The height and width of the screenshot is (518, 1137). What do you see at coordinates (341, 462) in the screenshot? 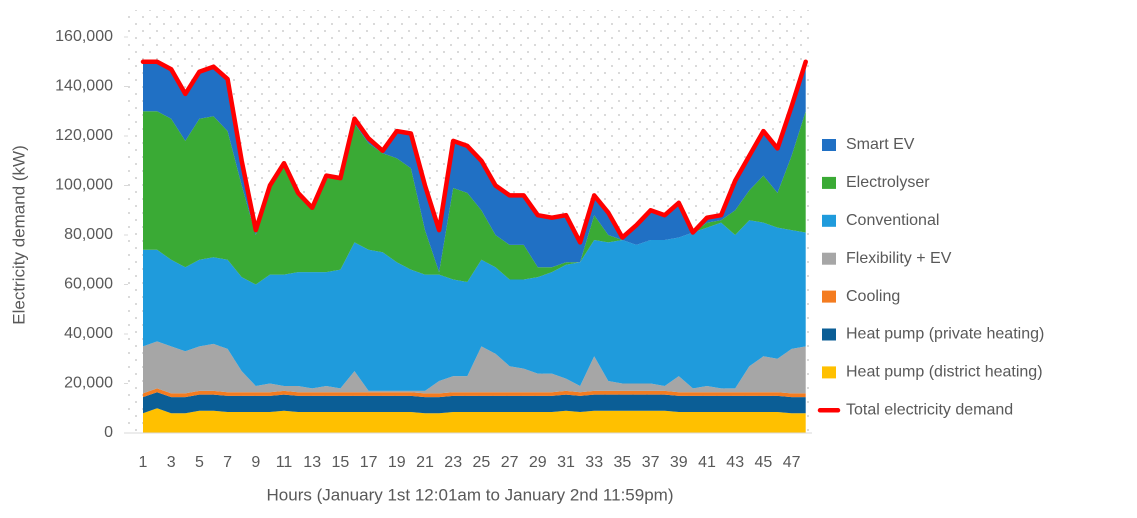
I see `x-tick-label: 15` at bounding box center [341, 462].